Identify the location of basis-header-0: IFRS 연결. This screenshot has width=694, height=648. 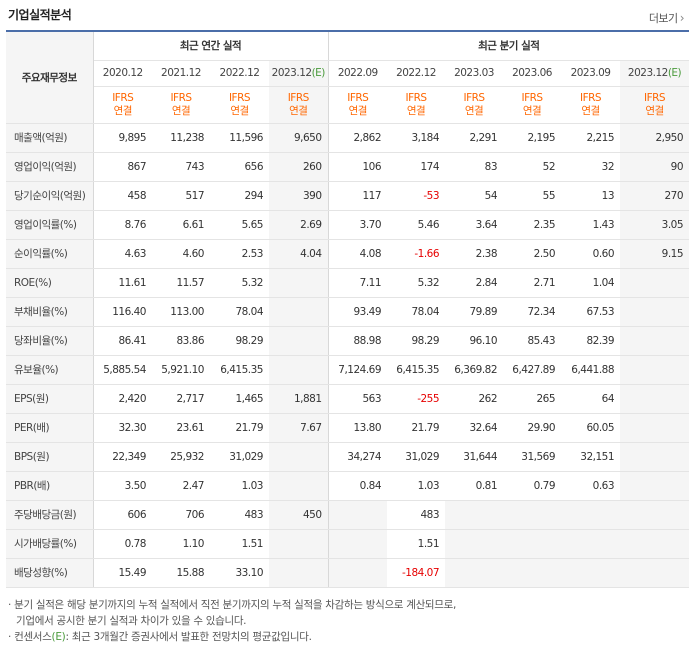
(122, 105).